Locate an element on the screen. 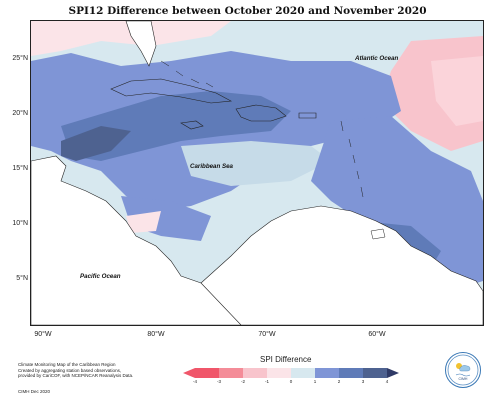  lon-tick-80w: 80°W is located at coordinates (156, 334).